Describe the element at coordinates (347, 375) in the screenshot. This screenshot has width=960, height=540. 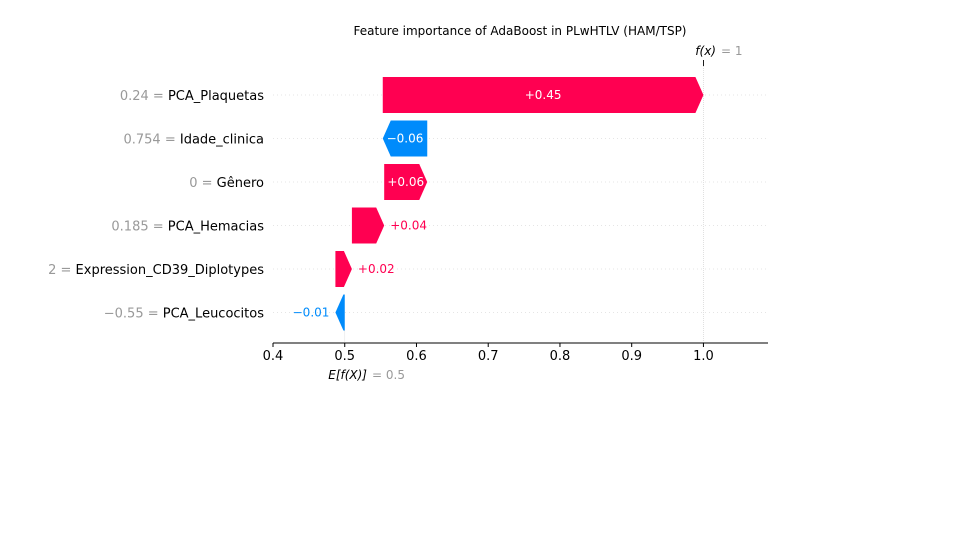
I see `base-value-label: E[f(X)]` at that location.